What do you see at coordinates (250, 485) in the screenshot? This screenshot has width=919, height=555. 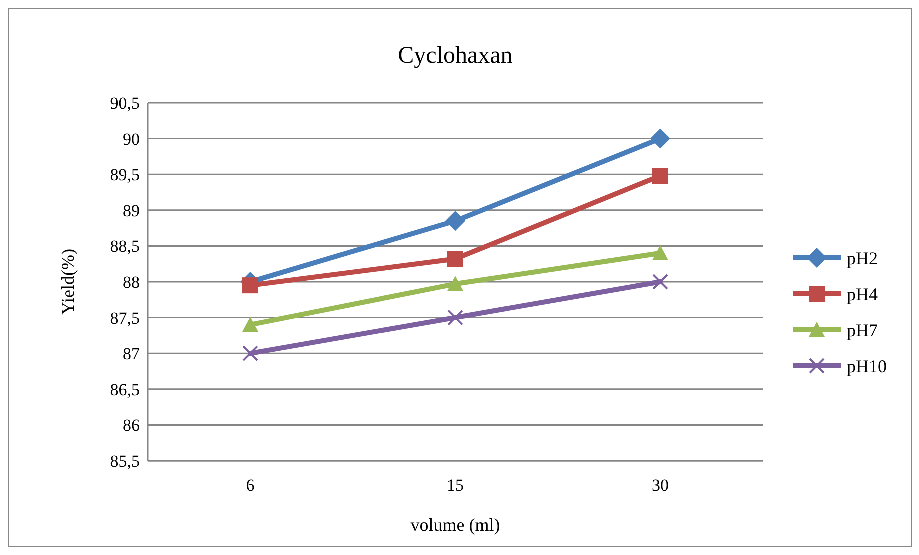 I see `x-tick-label: 6` at bounding box center [250, 485].